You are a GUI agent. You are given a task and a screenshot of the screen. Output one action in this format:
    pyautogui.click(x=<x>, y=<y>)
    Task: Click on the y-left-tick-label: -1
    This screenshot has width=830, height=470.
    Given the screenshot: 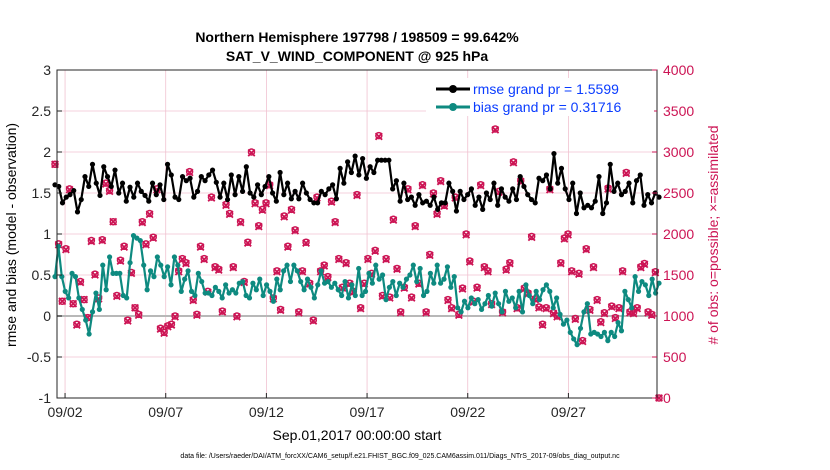 What is the action you would take?
    pyautogui.click(x=45, y=398)
    